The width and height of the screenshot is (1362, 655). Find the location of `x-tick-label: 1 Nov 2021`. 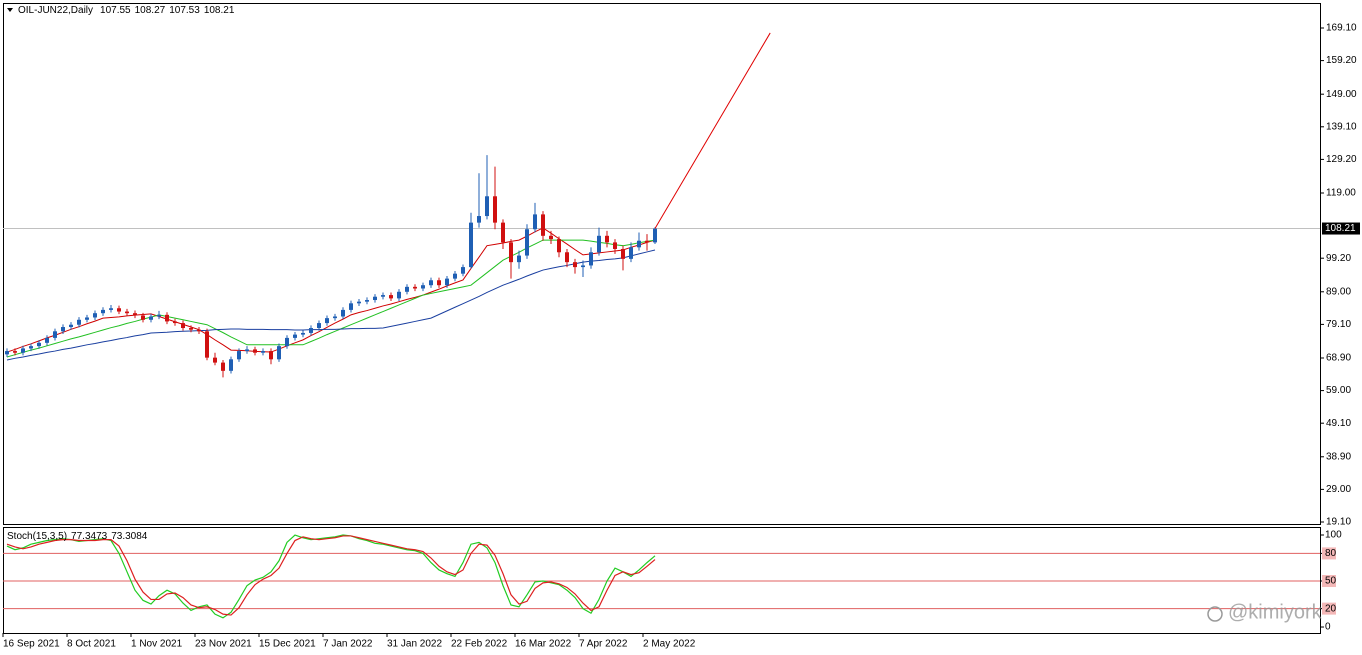

x-tick-label: 1 Nov 2021 is located at coordinates (157, 644).